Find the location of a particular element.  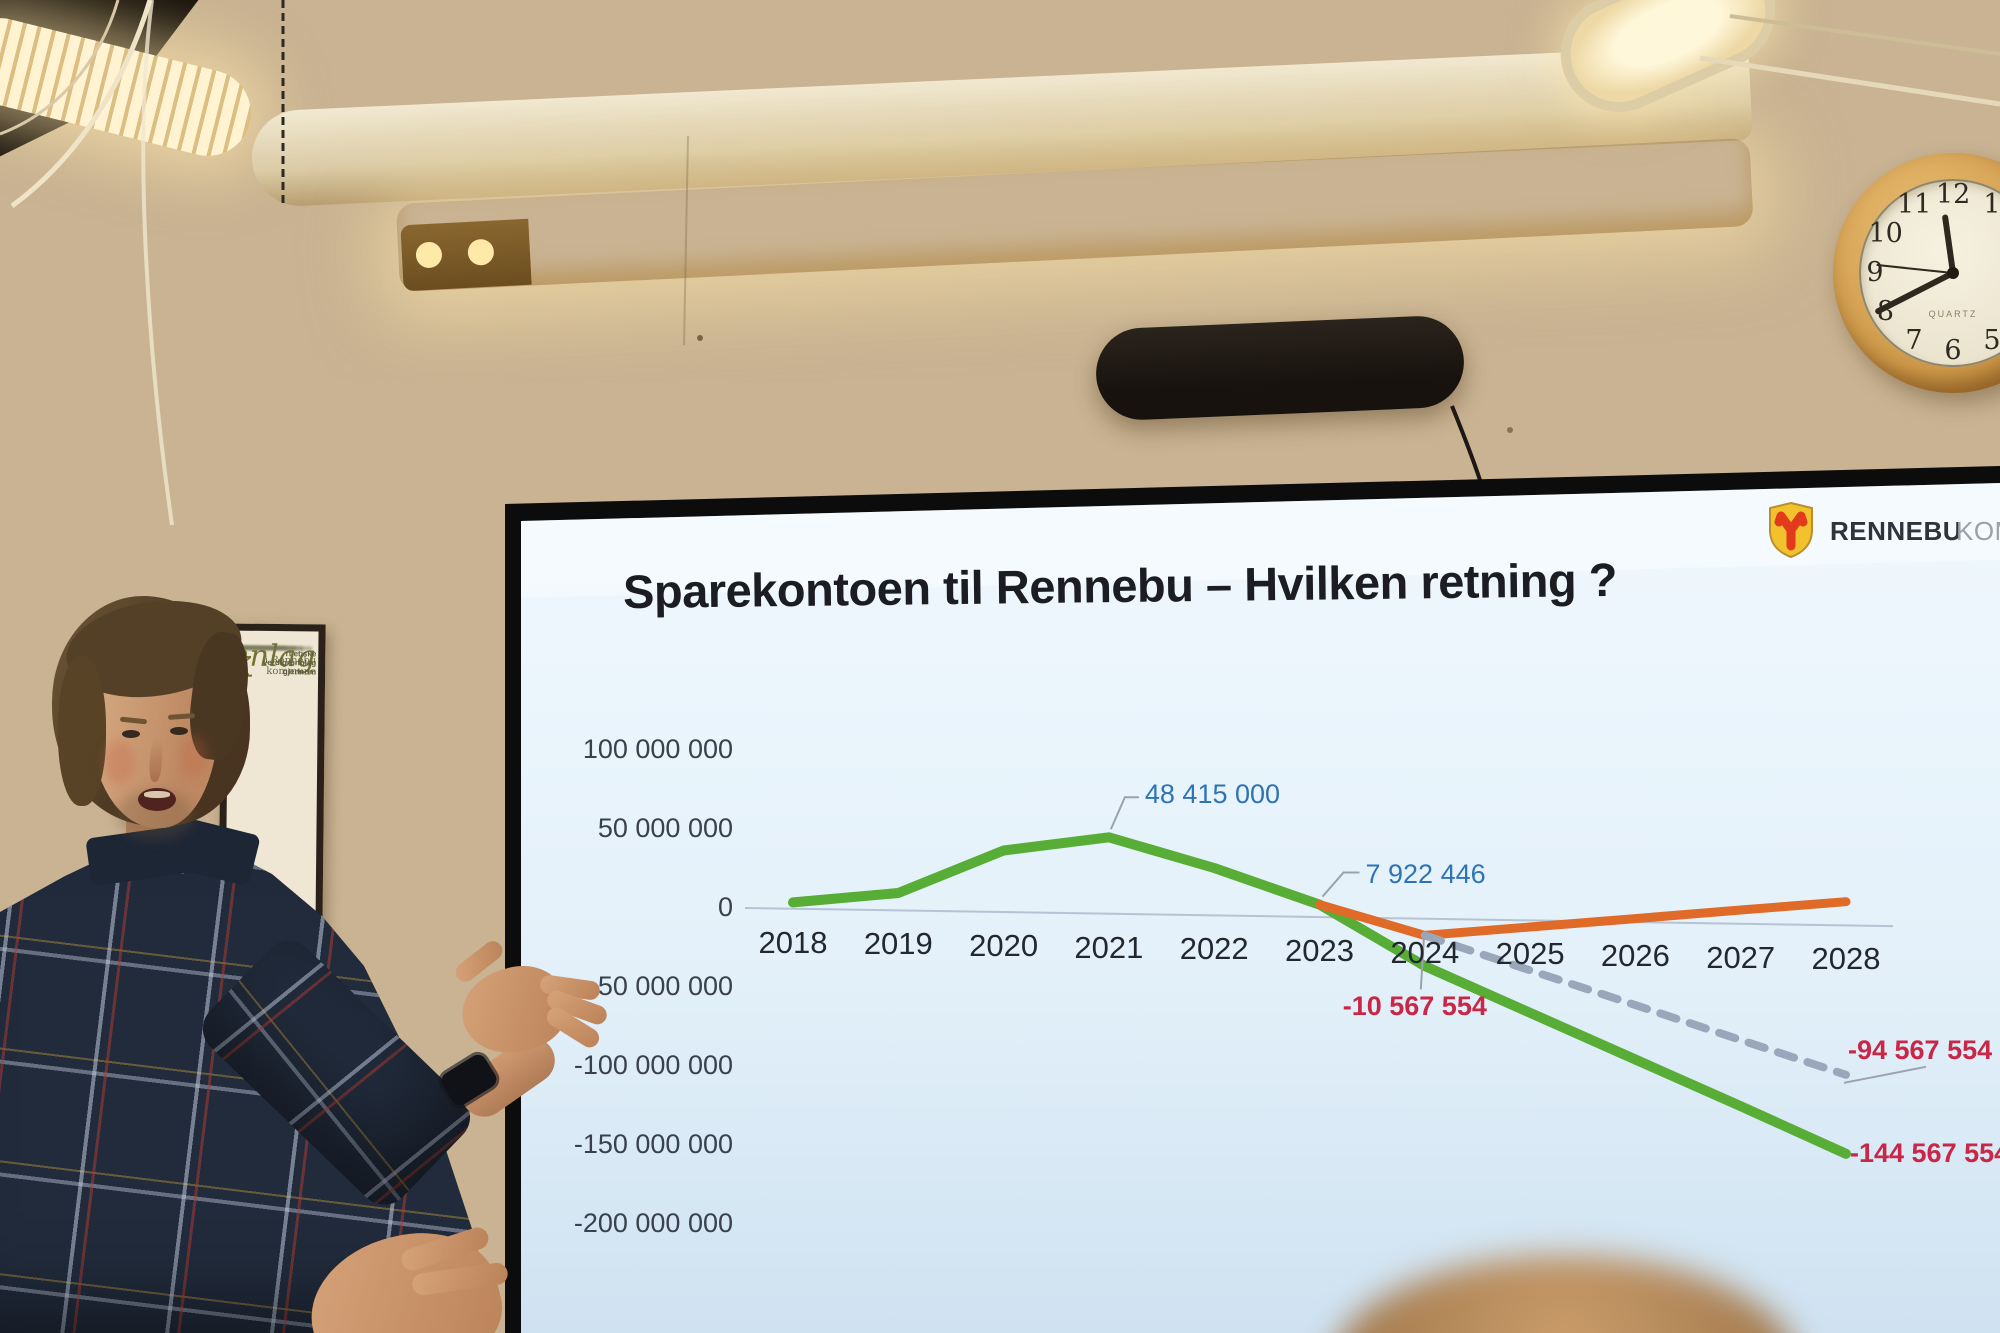

hour-hand is located at coordinates (1949, 245).